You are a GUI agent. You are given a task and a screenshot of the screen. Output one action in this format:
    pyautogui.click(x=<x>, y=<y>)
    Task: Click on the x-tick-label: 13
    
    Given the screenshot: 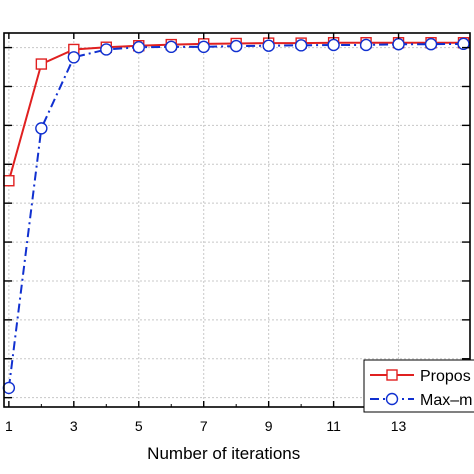 What is the action you would take?
    pyautogui.click(x=399, y=426)
    